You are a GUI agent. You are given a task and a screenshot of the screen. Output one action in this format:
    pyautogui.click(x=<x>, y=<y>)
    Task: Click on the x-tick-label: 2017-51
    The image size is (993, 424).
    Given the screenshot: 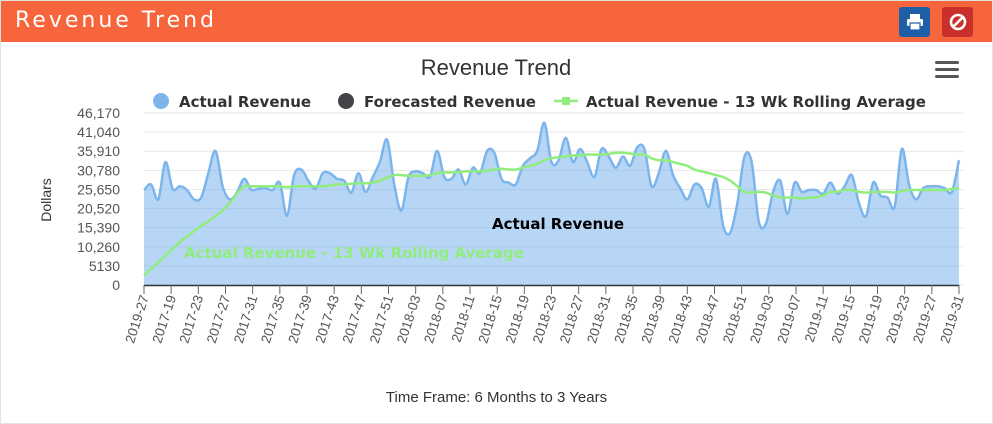 What is the action you would take?
    pyautogui.click(x=382, y=319)
    